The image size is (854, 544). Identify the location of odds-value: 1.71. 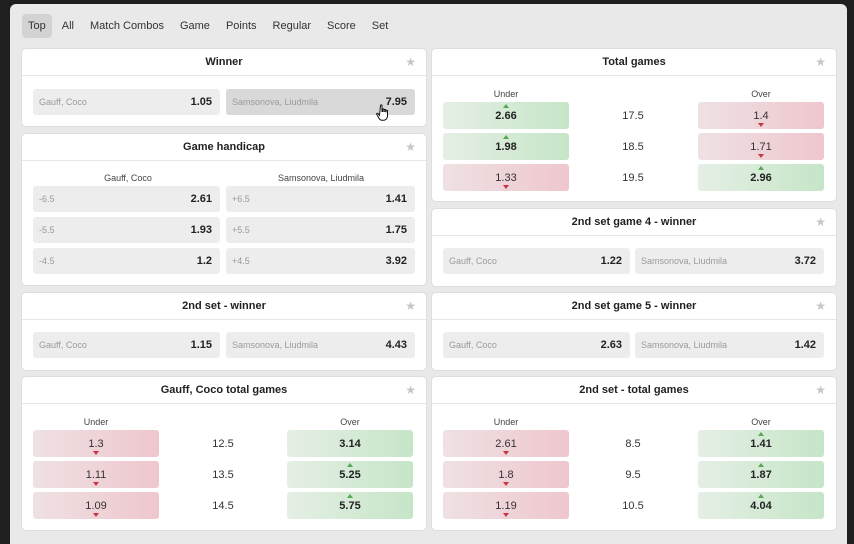
(761, 147).